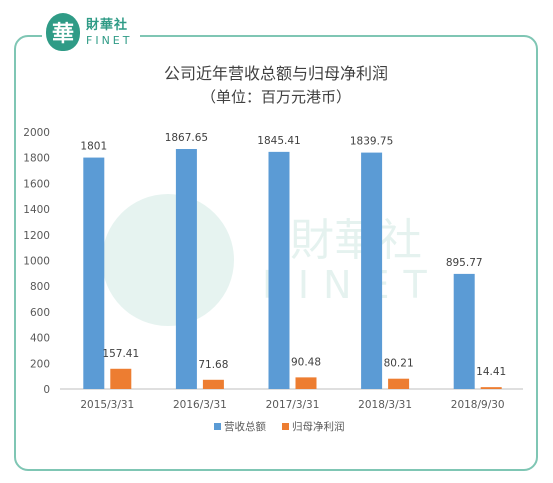  I want to click on data-label-net-profit: 80.21, so click(399, 364).